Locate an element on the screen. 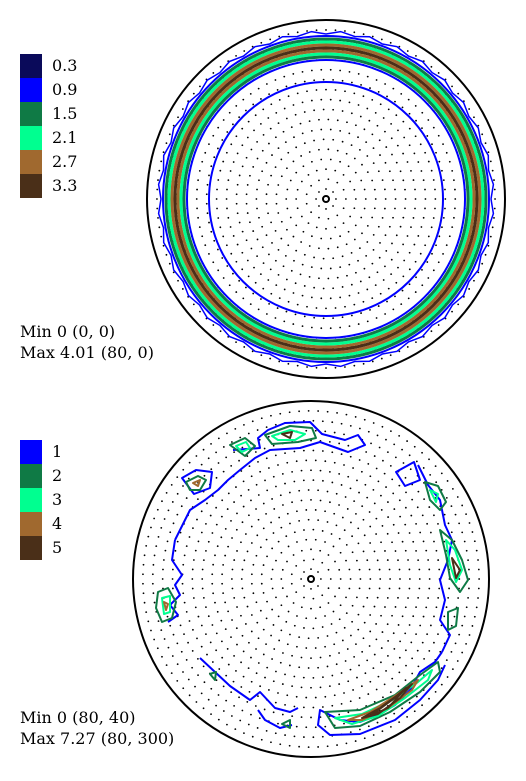 The height and width of the screenshot is (781, 526). contour-line is located at coordinates (243, 447).